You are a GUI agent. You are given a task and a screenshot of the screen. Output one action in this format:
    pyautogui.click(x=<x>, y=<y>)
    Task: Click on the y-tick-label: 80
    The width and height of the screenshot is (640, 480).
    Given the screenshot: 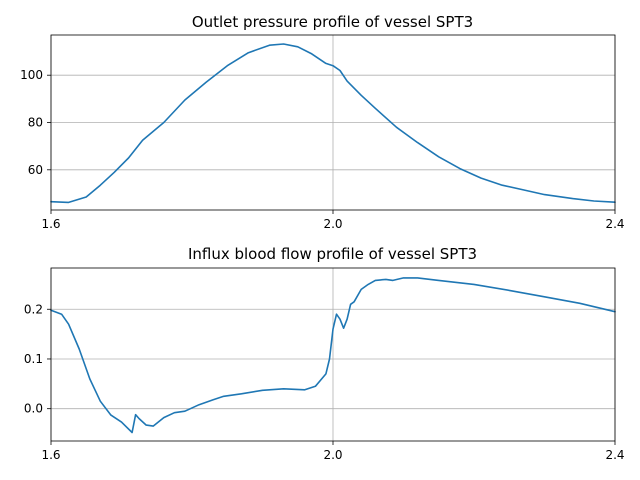 What is the action you would take?
    pyautogui.click(x=35, y=123)
    